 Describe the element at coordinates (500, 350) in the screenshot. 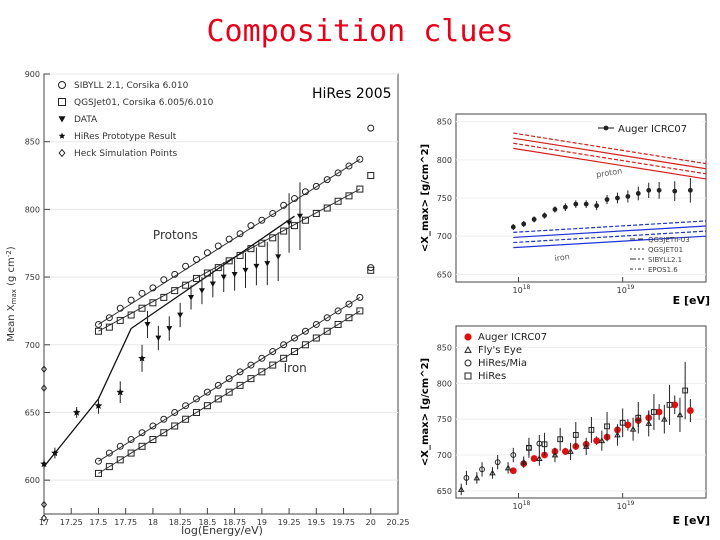

I see `legend-label: Fly's Eye` at that location.